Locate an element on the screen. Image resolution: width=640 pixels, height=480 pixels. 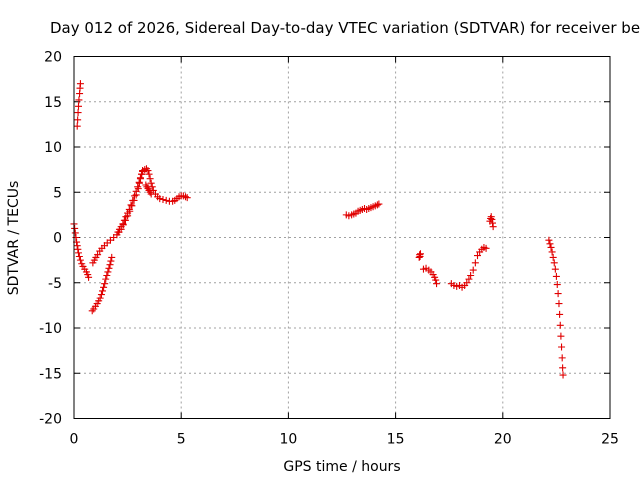
series-arc-c is located at coordinates (102, 284).